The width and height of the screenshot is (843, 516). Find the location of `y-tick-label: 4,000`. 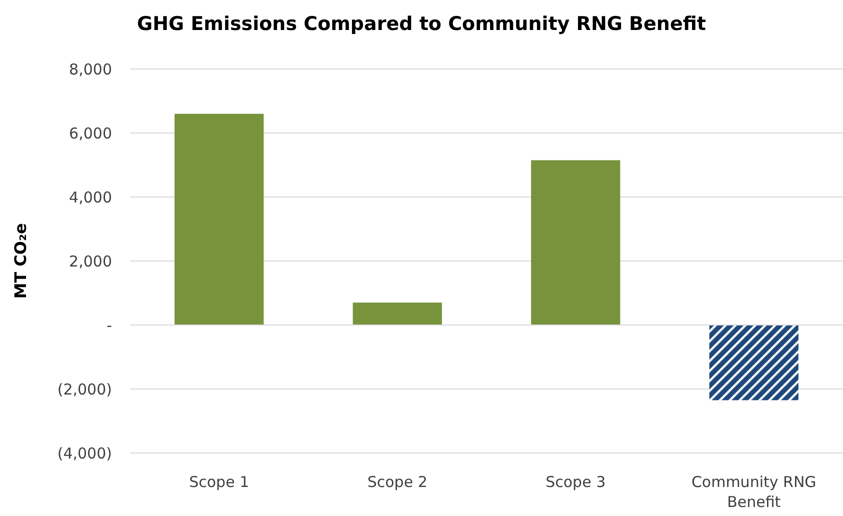

y-tick-label: 4,000 is located at coordinates (90, 197).